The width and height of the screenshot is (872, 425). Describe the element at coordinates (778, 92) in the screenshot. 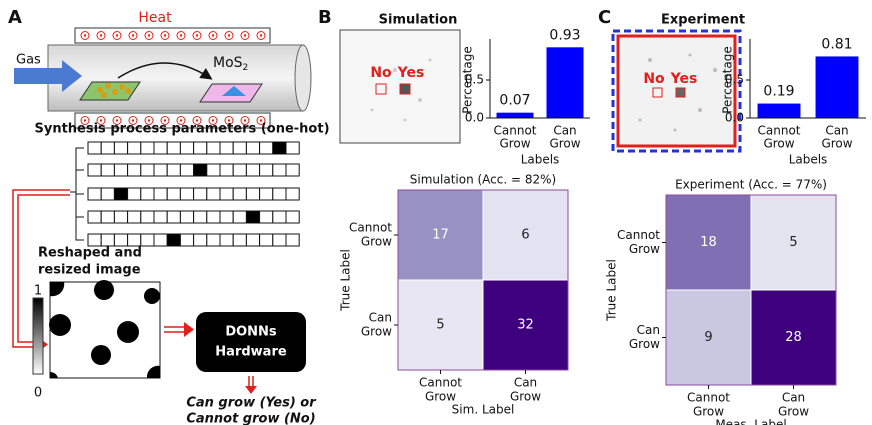

I see `value-label: 0.19` at that location.